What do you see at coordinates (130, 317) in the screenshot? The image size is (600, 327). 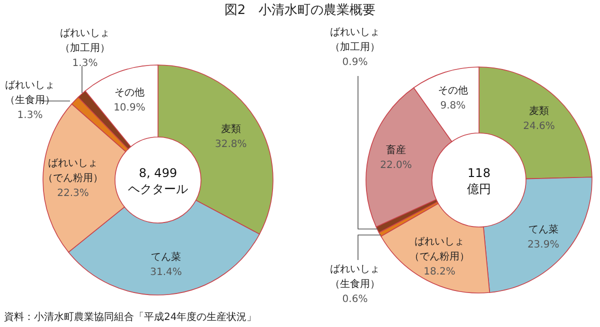 I see `text: 資料：小清水町農業協同組合「平成24年度の生産状況」` at bounding box center [130, 317].